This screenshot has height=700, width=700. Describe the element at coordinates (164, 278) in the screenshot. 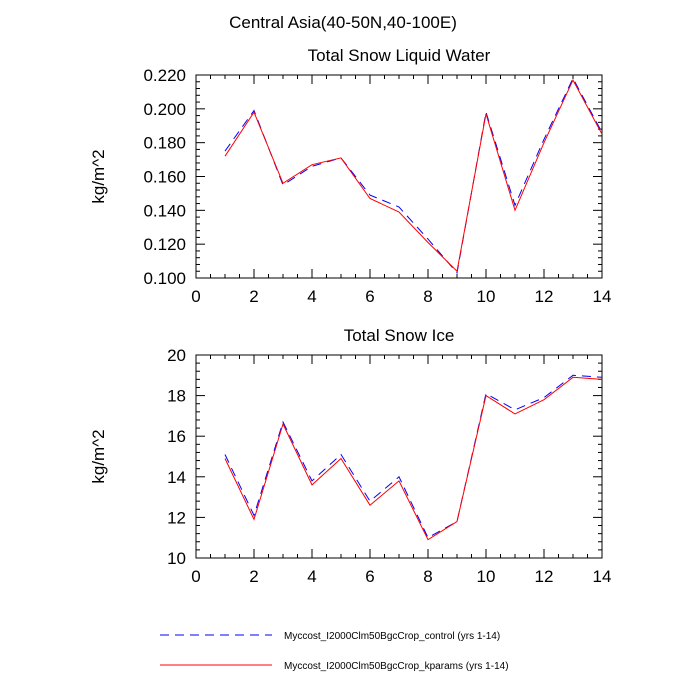

I see `y-tick-label: 0.100` at that location.